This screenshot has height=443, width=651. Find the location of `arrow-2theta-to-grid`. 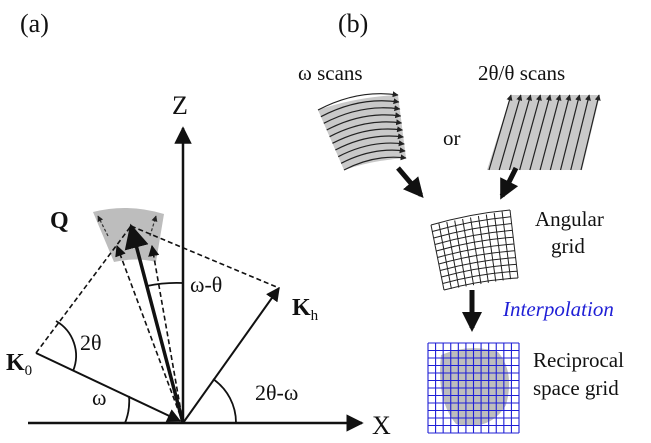

arrow-2theta-to-grid is located at coordinates (509, 183).